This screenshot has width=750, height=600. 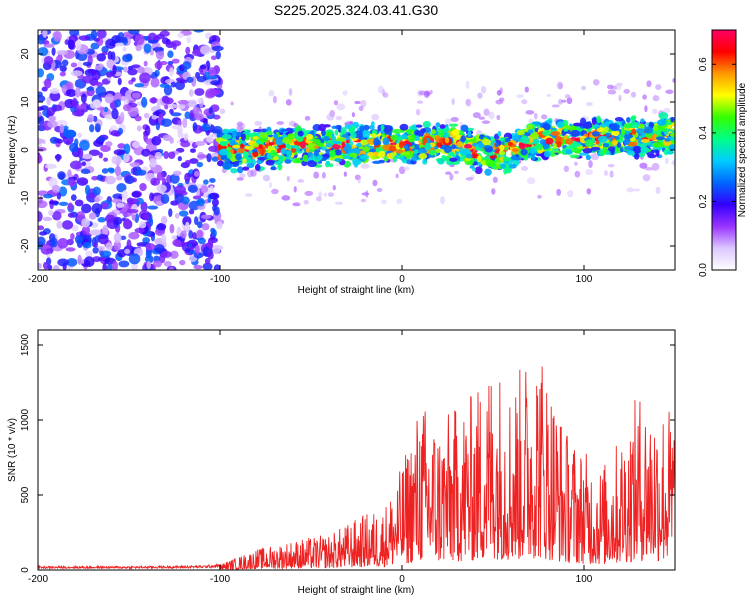 What do you see at coordinates (25, 245) in the screenshot?
I see `y-tick-label: -20` at bounding box center [25, 245].